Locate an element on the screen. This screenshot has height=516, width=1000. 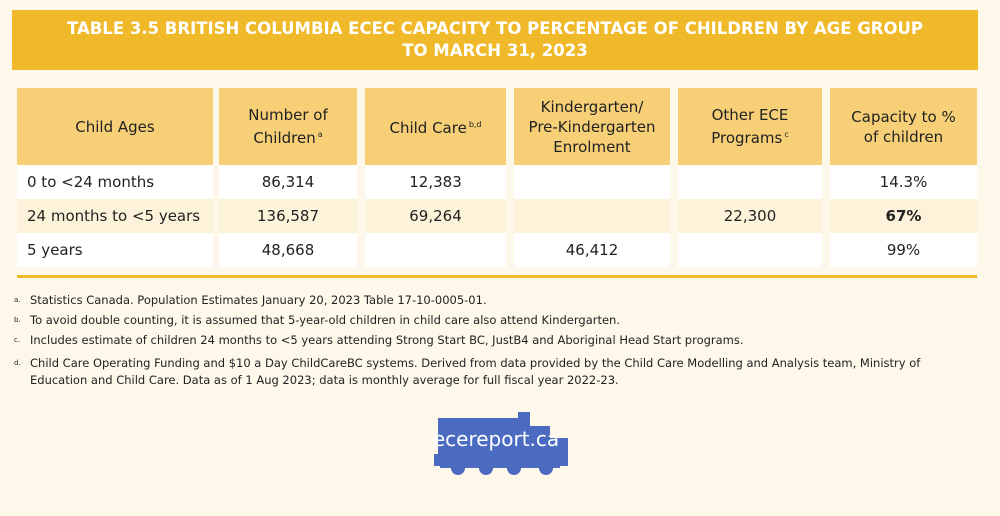
footnote-mark: b. is located at coordinates (17, 320).